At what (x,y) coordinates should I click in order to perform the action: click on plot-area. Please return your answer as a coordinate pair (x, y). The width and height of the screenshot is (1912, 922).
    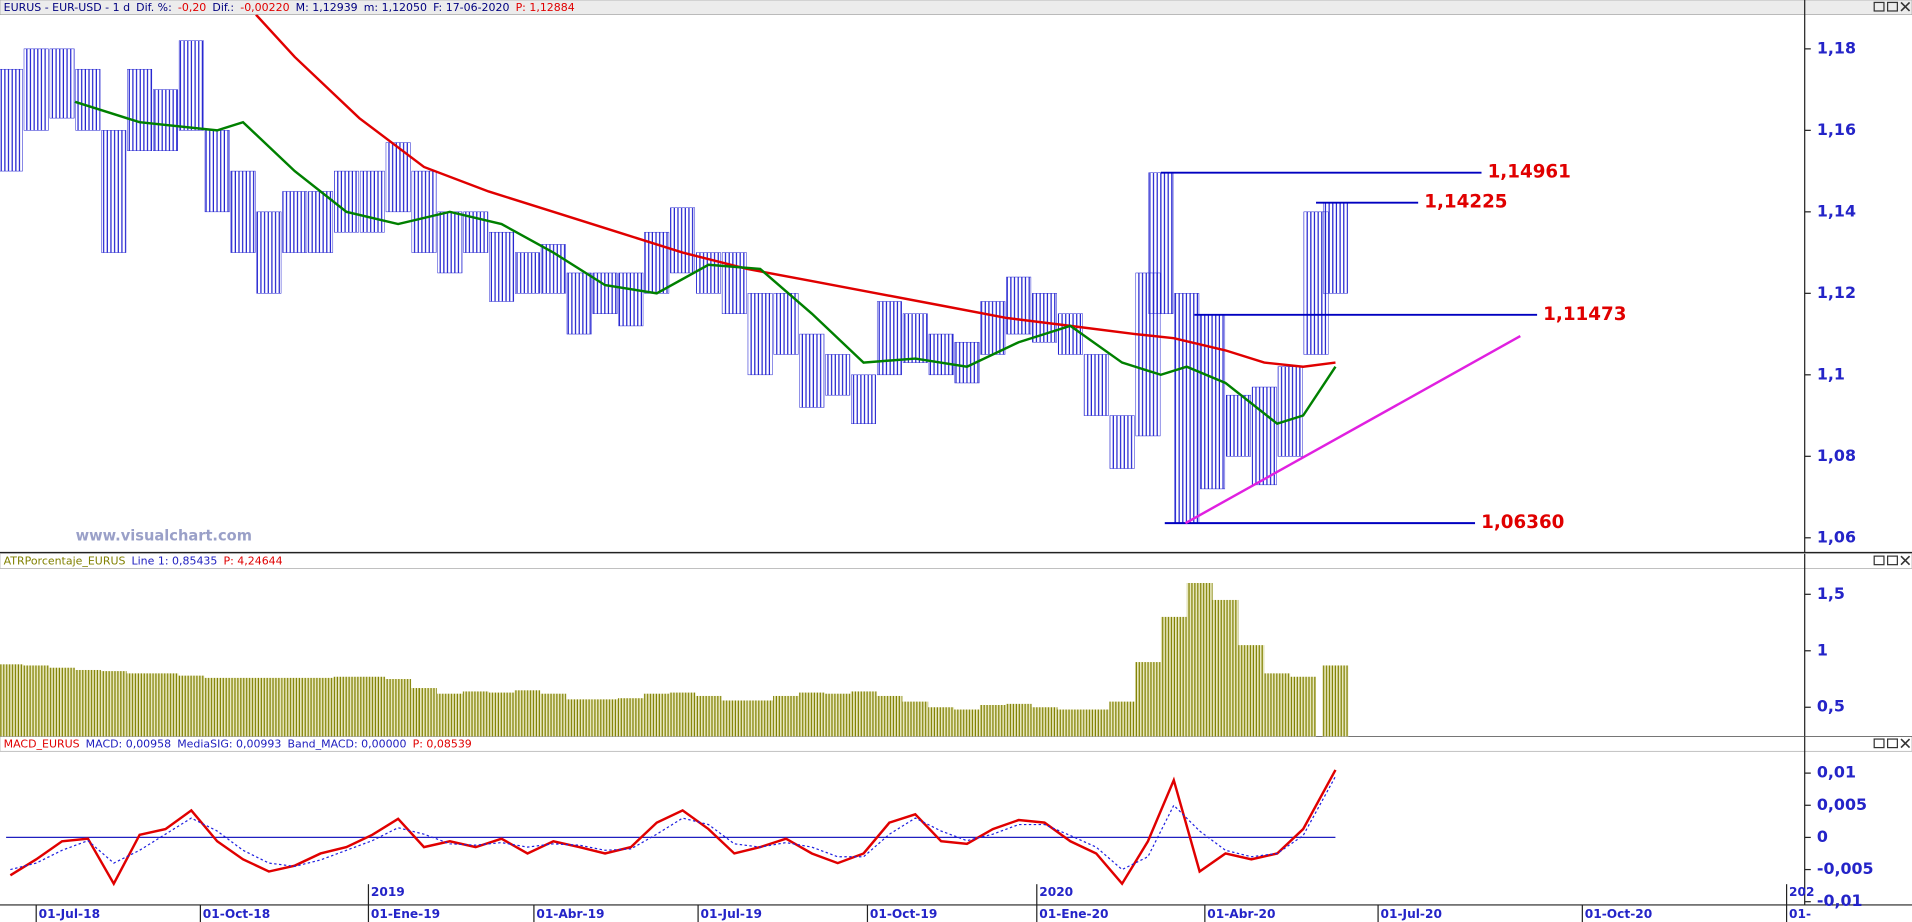
    Looking at the image, I should click on (674, 660).